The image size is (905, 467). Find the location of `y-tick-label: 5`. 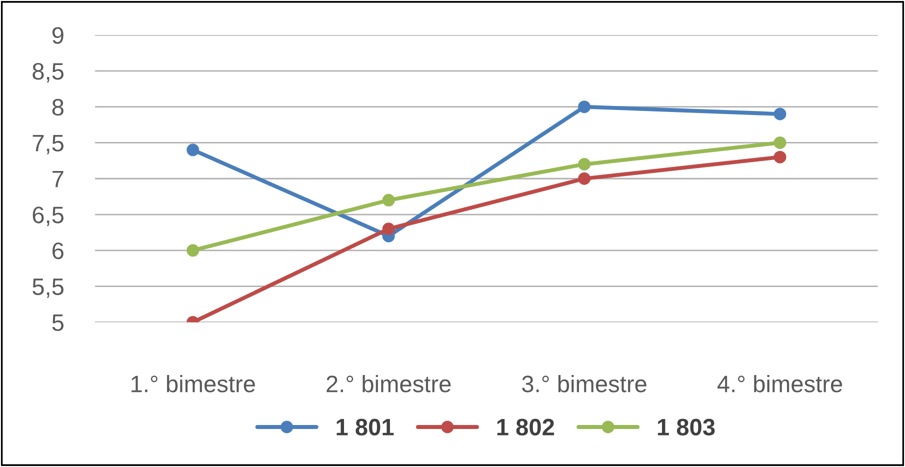

y-tick-label: 5 is located at coordinates (58, 323).